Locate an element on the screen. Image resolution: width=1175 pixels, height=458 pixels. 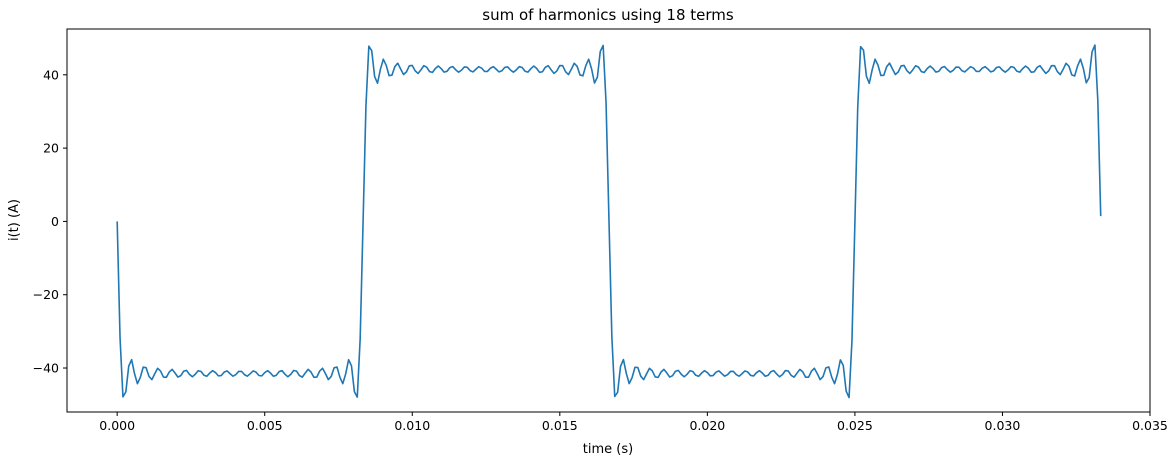
x-tick-label: 0.020 is located at coordinates (707, 425).